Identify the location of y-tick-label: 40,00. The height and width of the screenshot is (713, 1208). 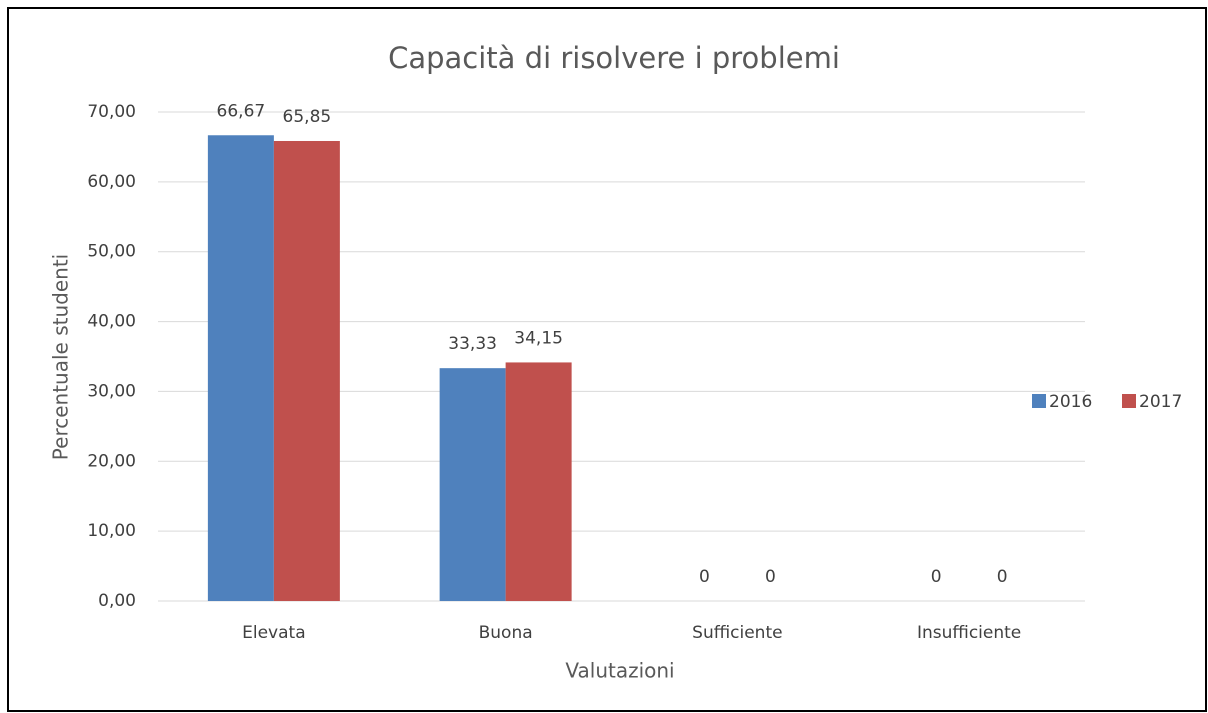
(111, 322).